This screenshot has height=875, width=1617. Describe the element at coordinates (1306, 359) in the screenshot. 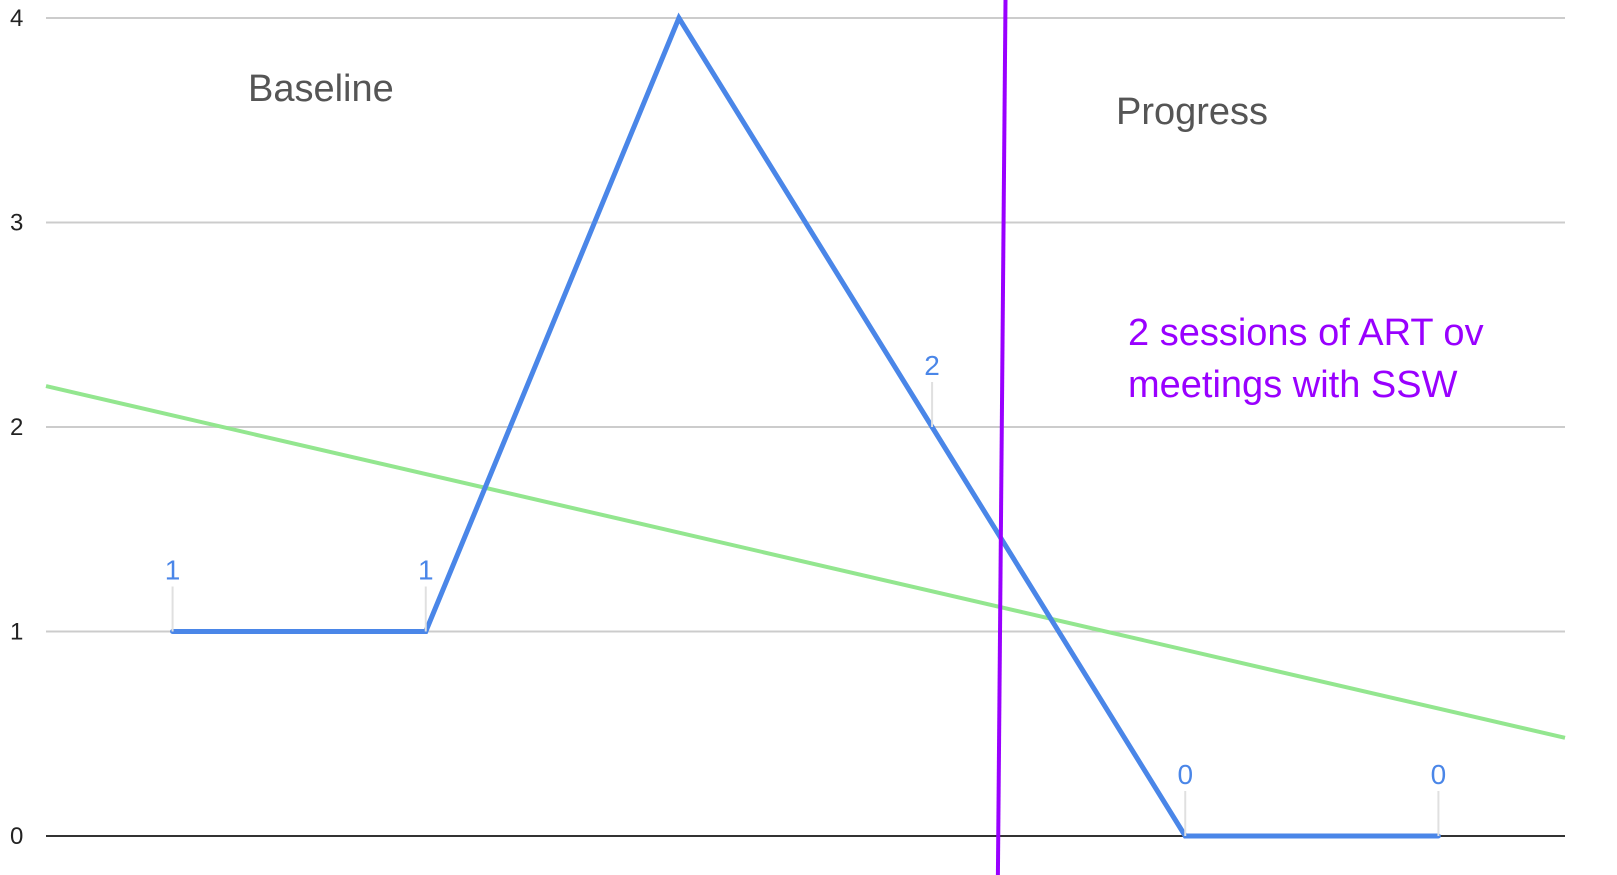

I see `annotation-text: 2 sessions of ART ov meetings with SSW` at that location.